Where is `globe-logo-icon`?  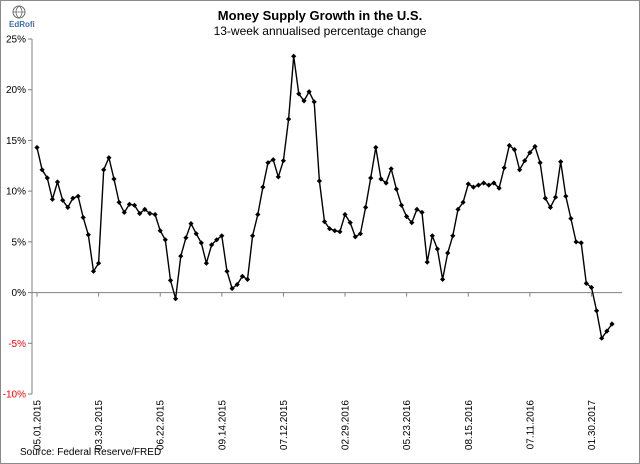
globe-logo-icon is located at coordinates (19, 12).